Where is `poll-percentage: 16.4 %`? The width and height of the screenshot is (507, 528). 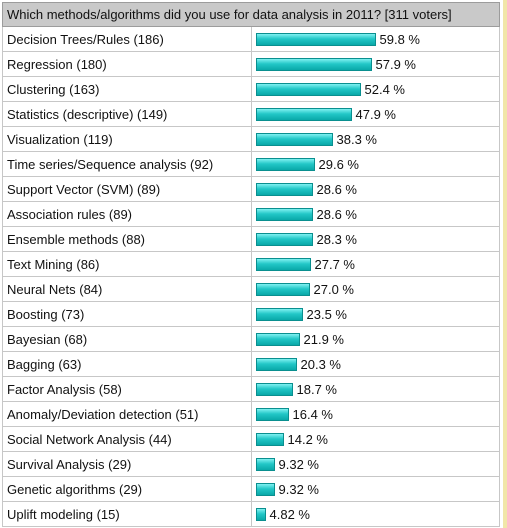 poll-percentage: 16.4 % is located at coordinates (312, 414).